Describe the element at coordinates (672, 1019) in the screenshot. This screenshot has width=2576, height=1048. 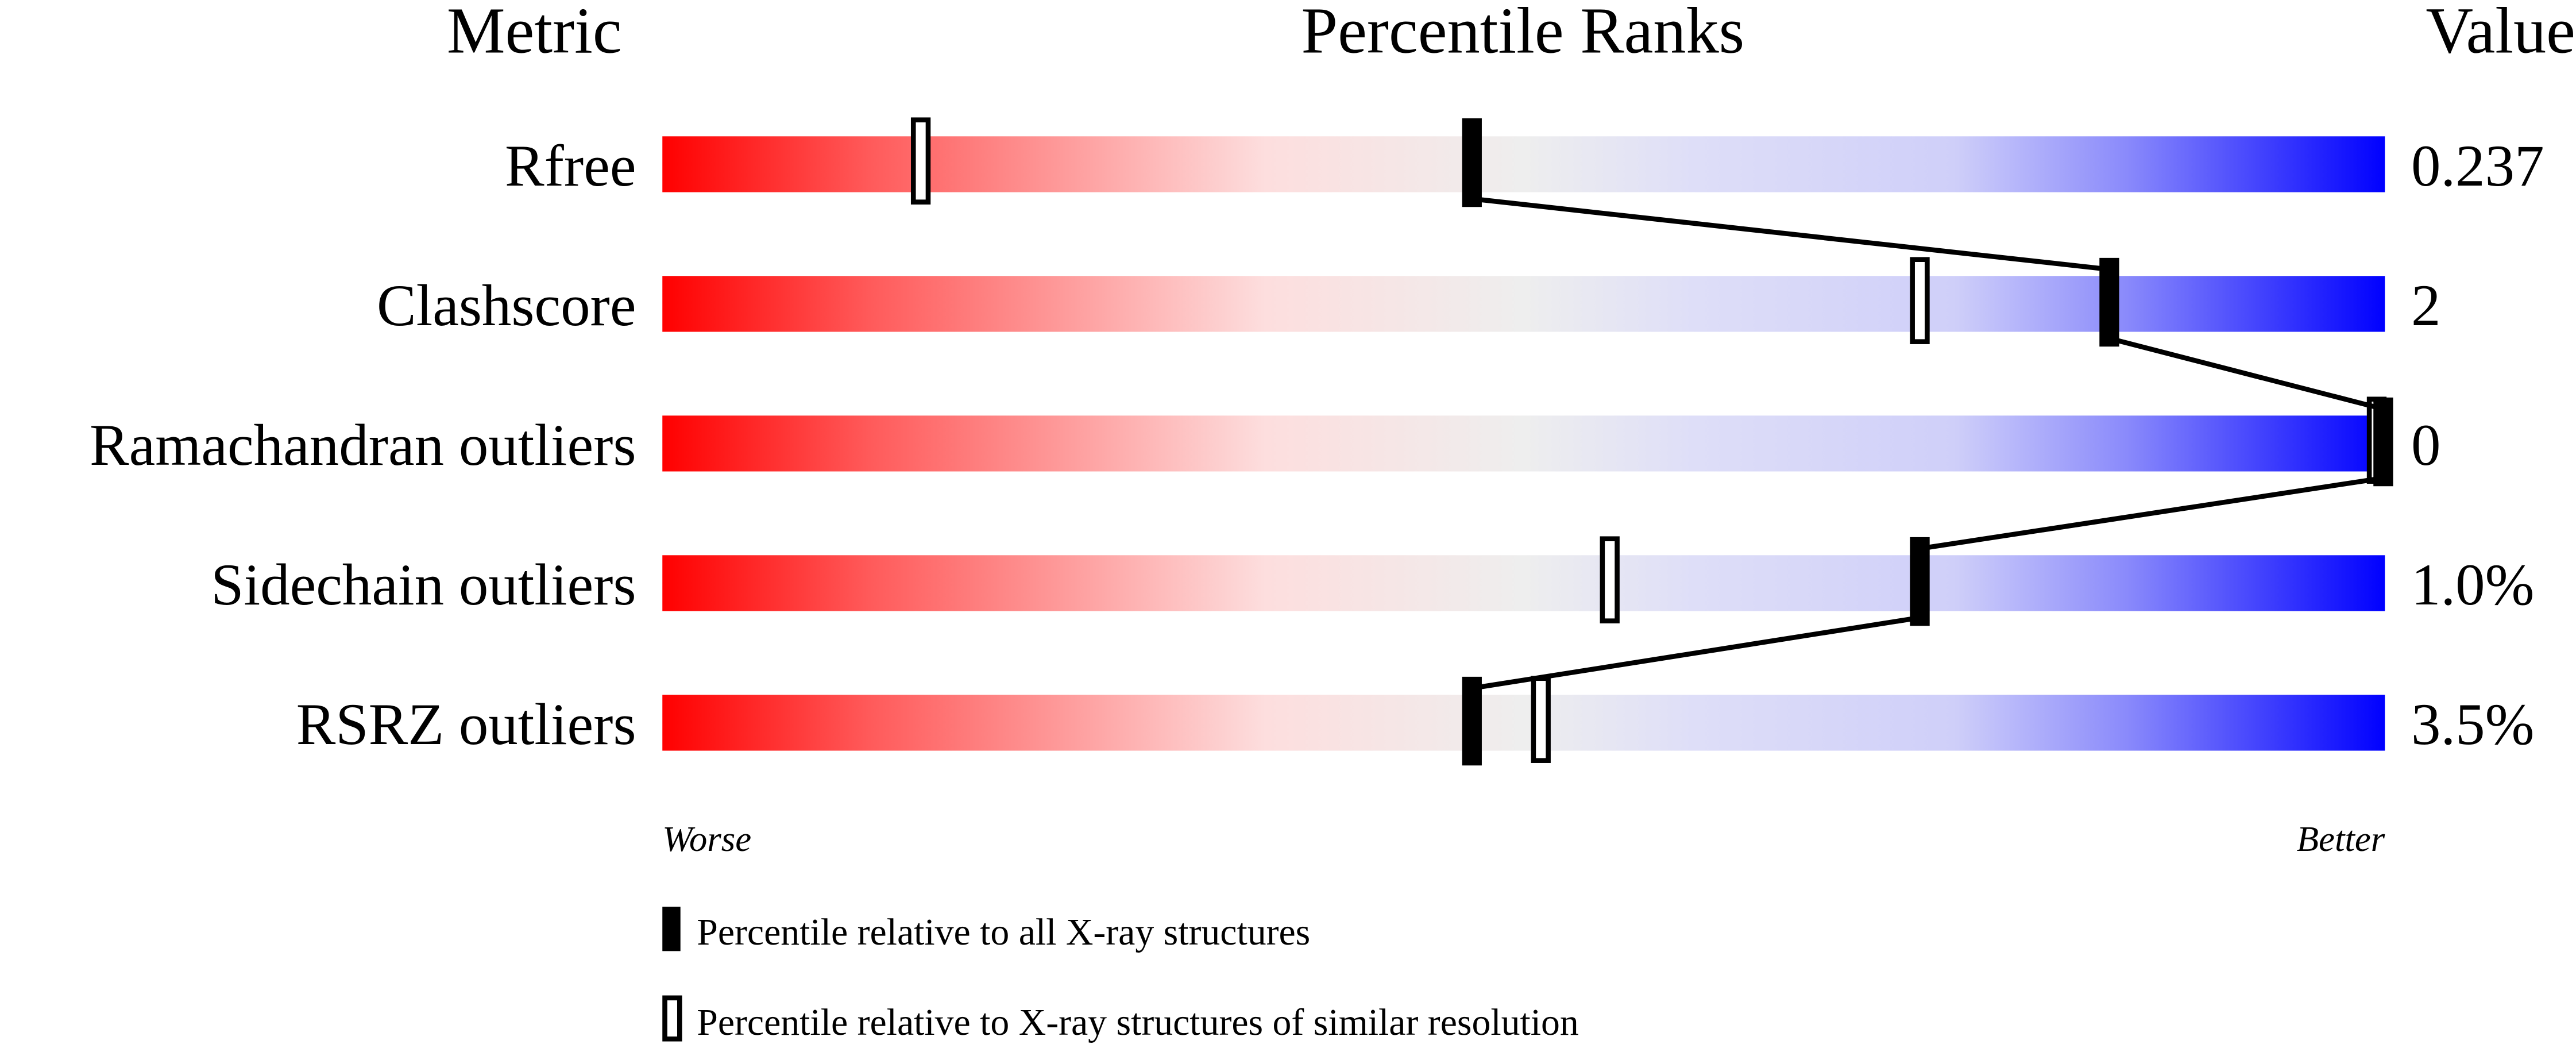
I see `legend-open-marker` at that location.